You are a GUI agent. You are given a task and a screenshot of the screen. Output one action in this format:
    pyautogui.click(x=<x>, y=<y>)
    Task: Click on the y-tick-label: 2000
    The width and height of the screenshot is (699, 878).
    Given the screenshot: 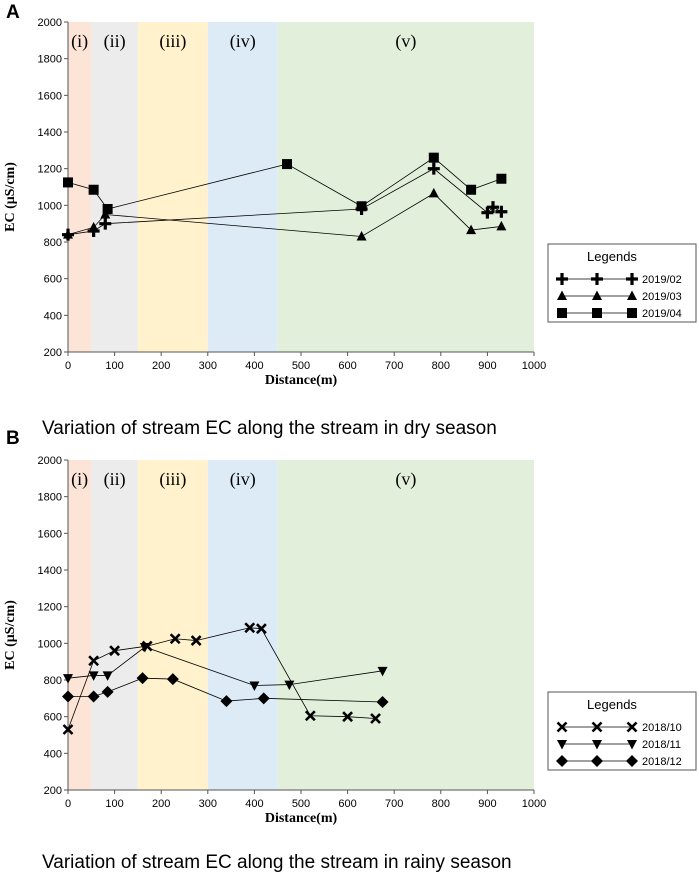 What is the action you would take?
    pyautogui.click(x=50, y=461)
    